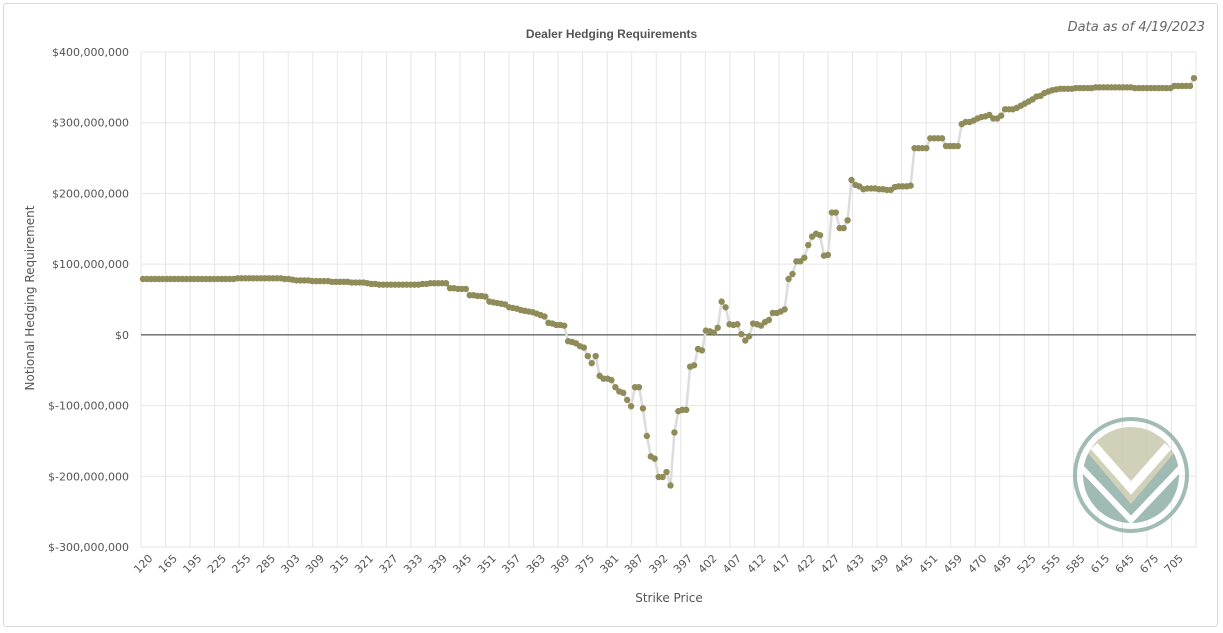 Image resolution: width=1223 pixels, height=633 pixels. Describe the element at coordinates (389, 564) in the screenshot. I see `x-tick-label: 327` at that location.